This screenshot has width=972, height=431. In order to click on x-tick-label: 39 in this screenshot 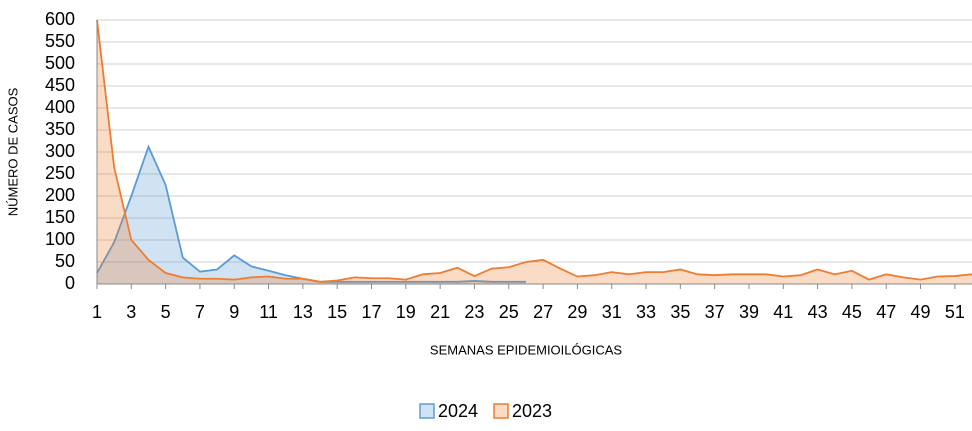, I will do `click(749, 312)`.